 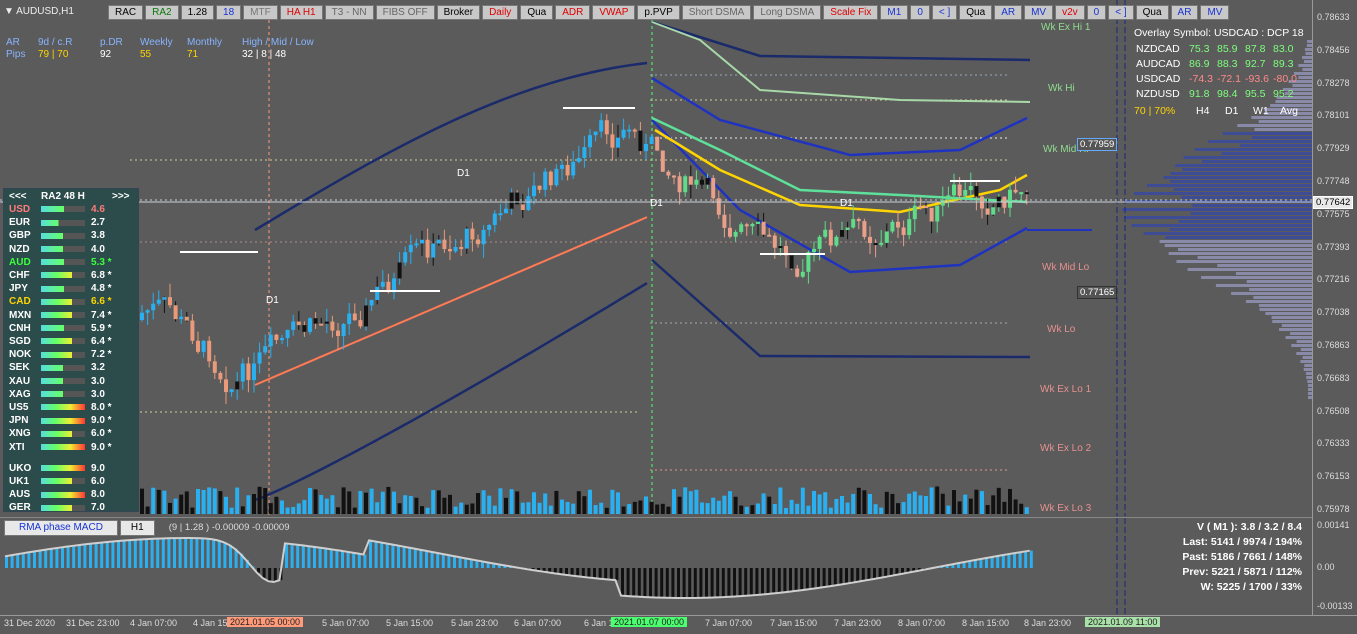 I want to click on time-tick: 5 Jan 23:00, so click(x=474, y=623).